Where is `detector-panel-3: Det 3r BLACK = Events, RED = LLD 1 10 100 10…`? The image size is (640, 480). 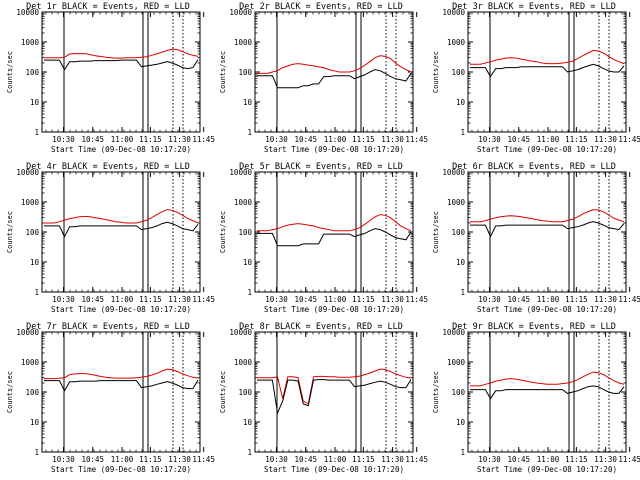 detector-panel-3: Det 3r BLACK = Events, RED = LLD 1 10 100 10… is located at coordinates (533, 80).